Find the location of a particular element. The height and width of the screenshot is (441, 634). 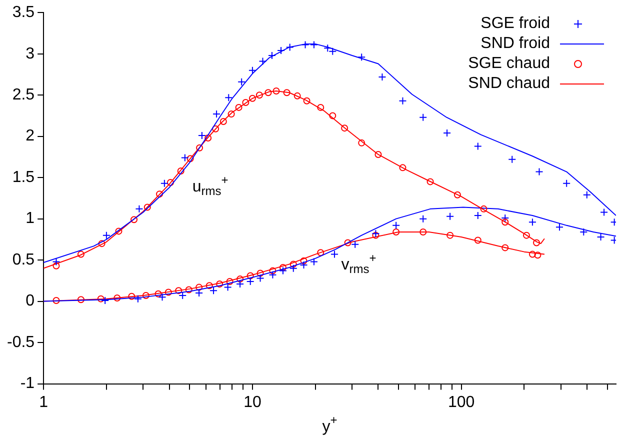

y-tick-label: 1 is located at coordinates (30, 219).